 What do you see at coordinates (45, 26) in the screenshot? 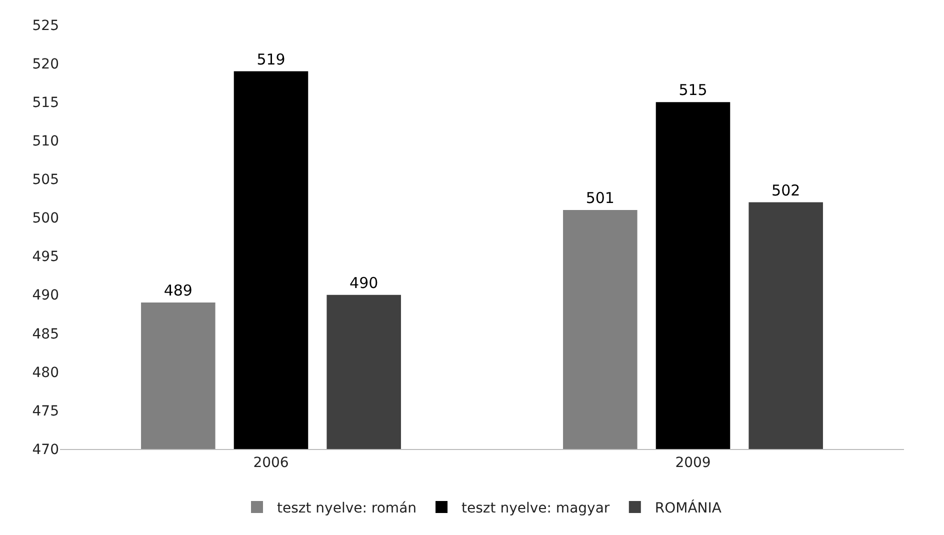
I see `y-tick-label: 525` at bounding box center [45, 26].